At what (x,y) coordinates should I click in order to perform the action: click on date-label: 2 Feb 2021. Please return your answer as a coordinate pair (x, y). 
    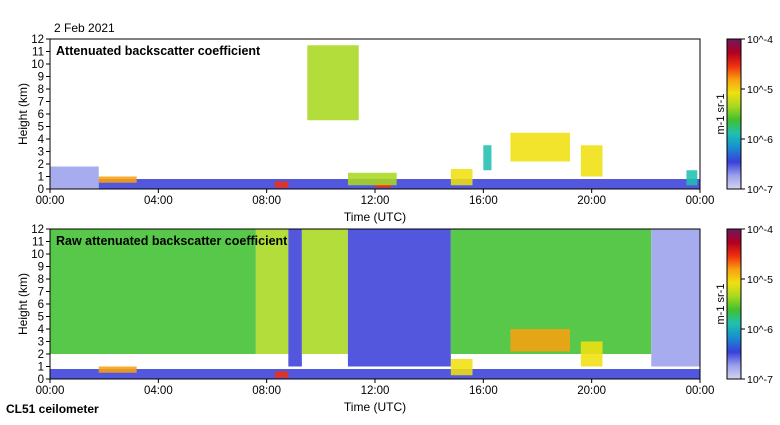
    Looking at the image, I should click on (84, 28).